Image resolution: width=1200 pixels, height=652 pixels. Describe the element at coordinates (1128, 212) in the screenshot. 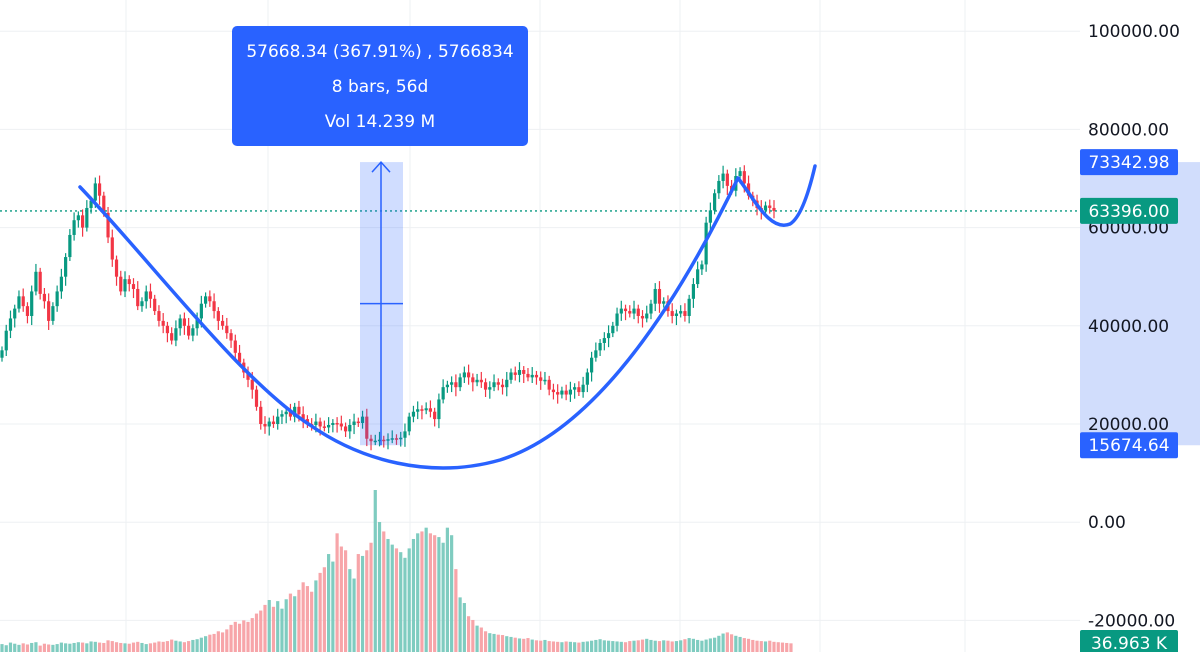

I see `price-tag-label: 63396.00` at that location.